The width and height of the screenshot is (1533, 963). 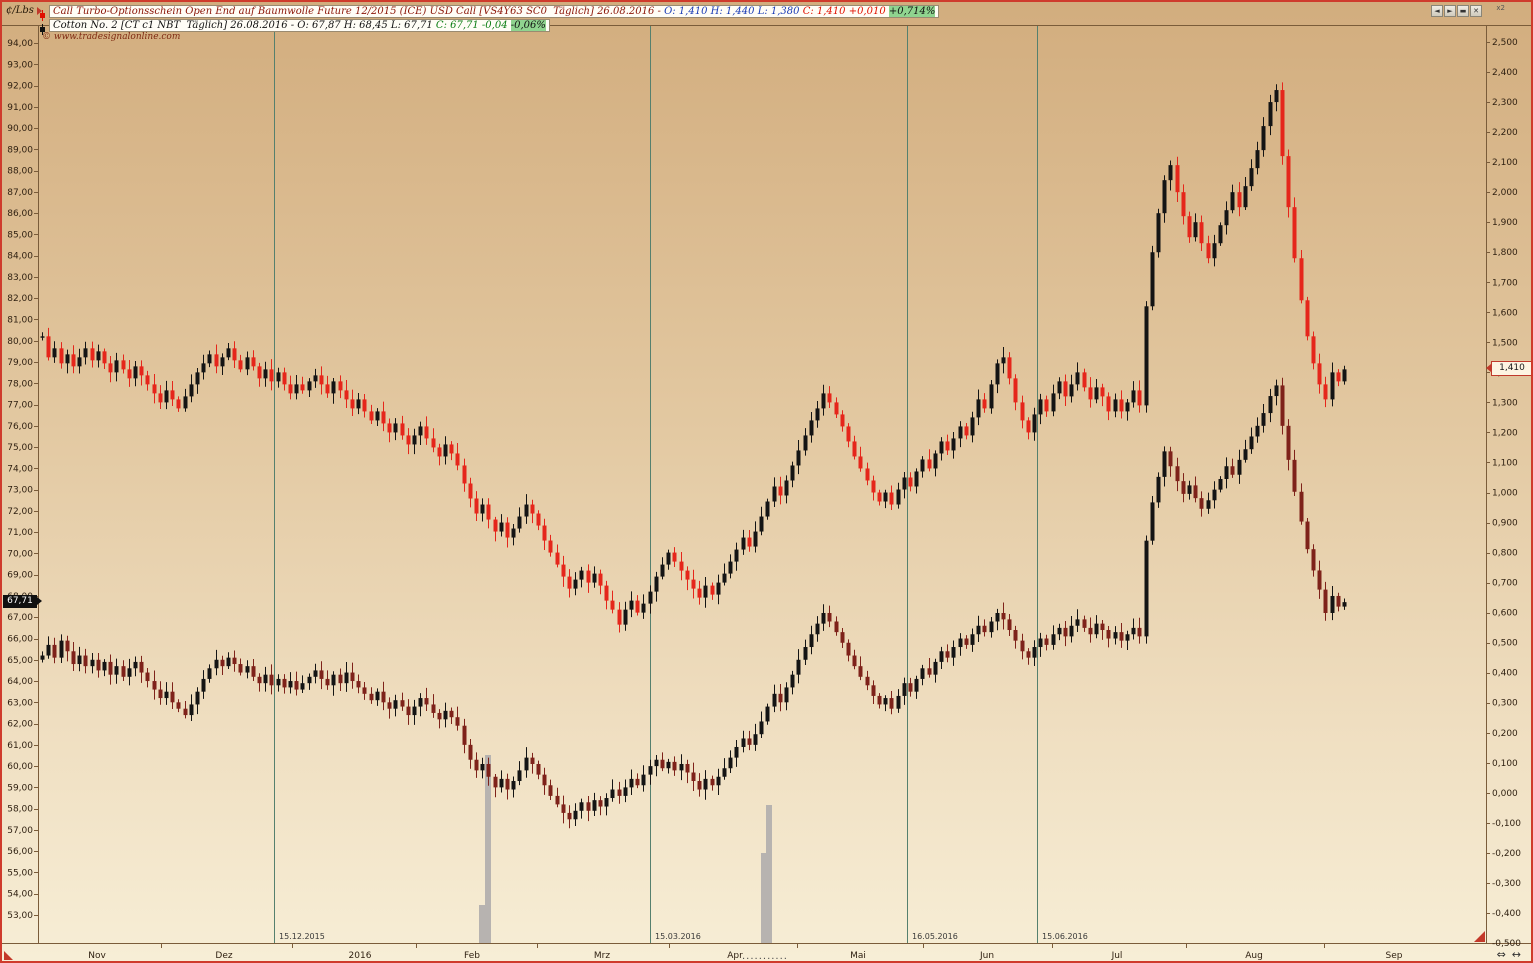 What do you see at coordinates (1508, 368) in the screenshot?
I see `right-price-marker: 1,410` at bounding box center [1508, 368].